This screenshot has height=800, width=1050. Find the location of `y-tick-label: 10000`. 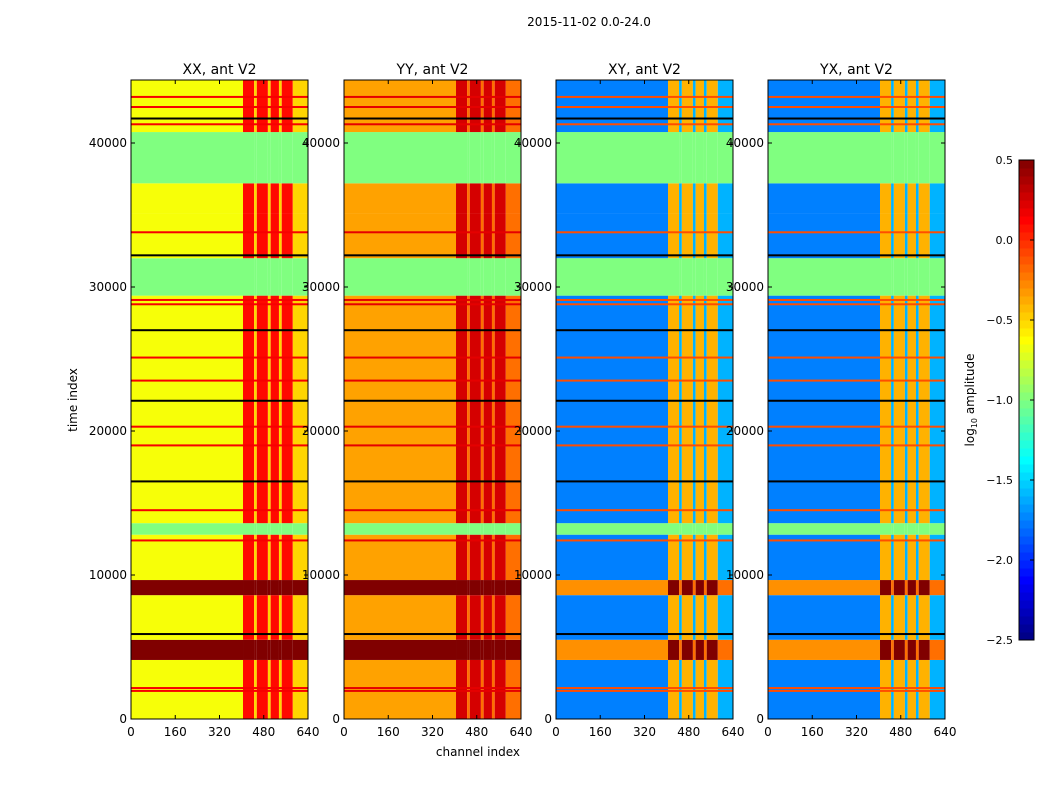

y-tick-label: 10000 is located at coordinates (108, 575).